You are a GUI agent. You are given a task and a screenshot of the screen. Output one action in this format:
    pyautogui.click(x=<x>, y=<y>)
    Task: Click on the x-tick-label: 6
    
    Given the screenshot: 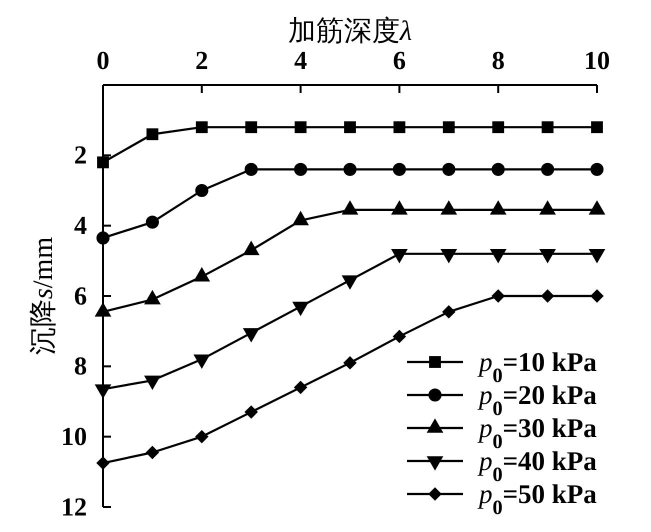 What is the action you would take?
    pyautogui.click(x=399, y=60)
    